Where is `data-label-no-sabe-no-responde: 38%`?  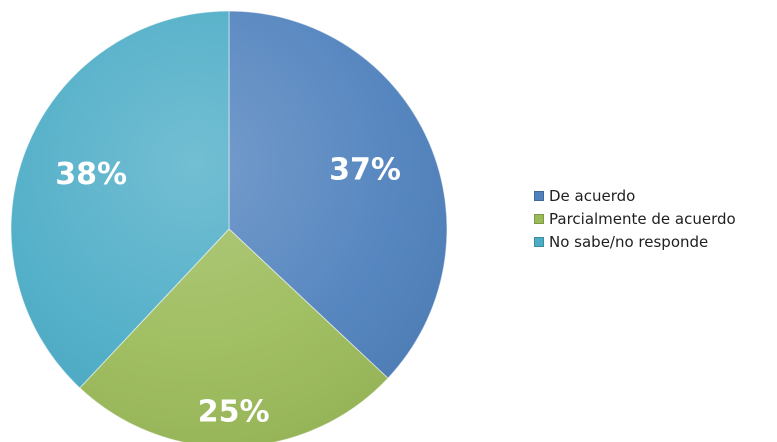 data-label-no-sabe-no-responde: 38% is located at coordinates (91, 174).